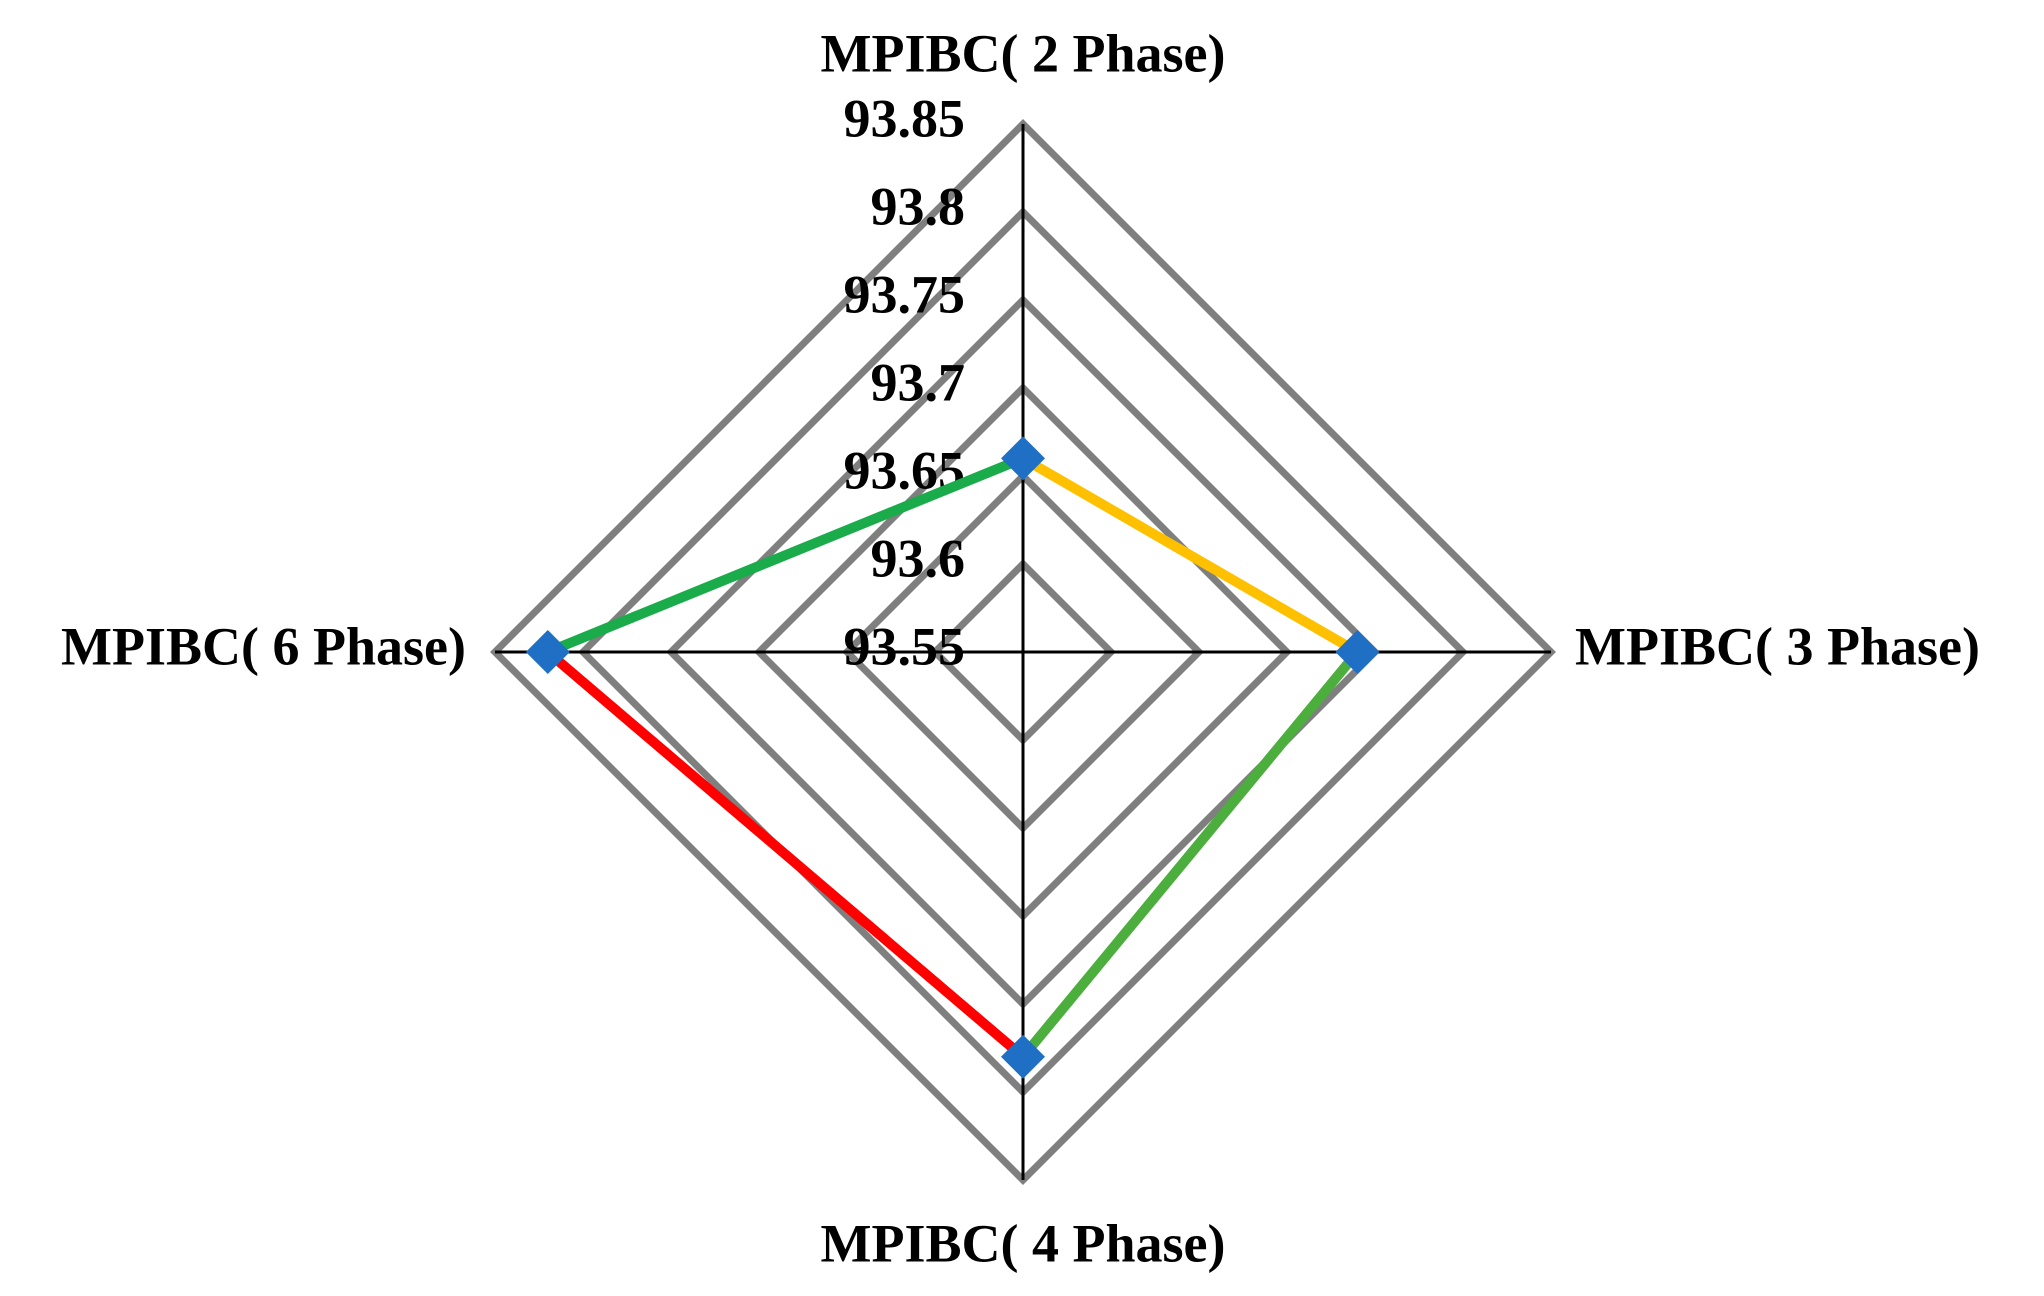  I want to click on r-tick-label: 93.7, so click(918, 382).